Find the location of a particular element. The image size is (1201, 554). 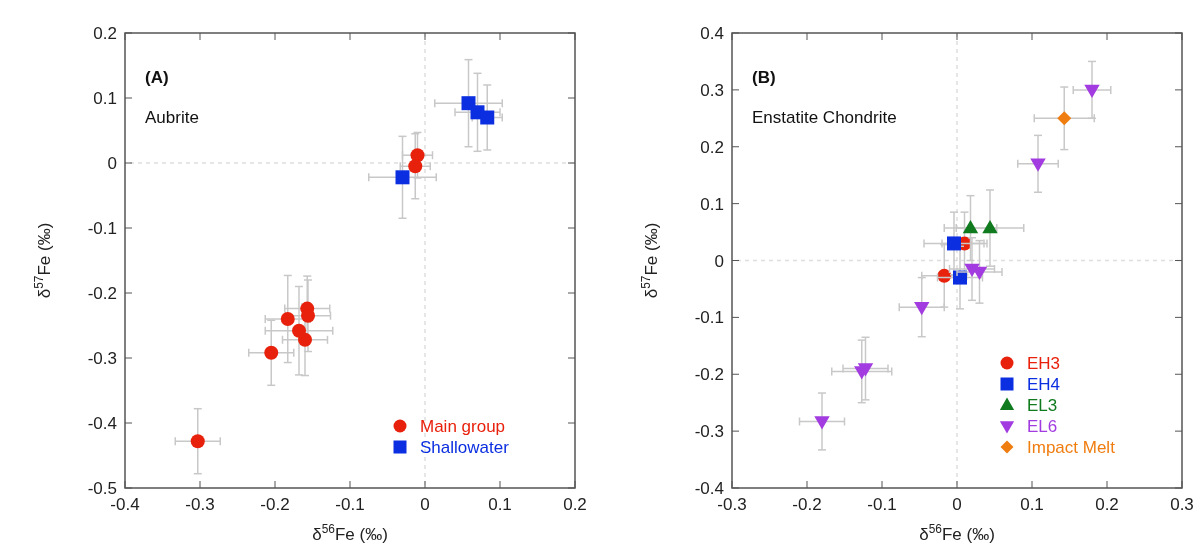

y-tick-label: -0.5 is located at coordinates (102, 488).